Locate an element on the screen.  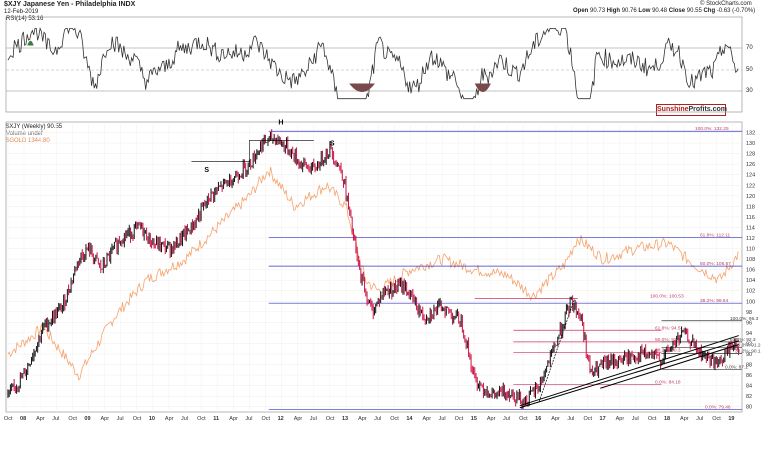
x-tick-Oct-8: Oct is located at coordinates (137, 419).